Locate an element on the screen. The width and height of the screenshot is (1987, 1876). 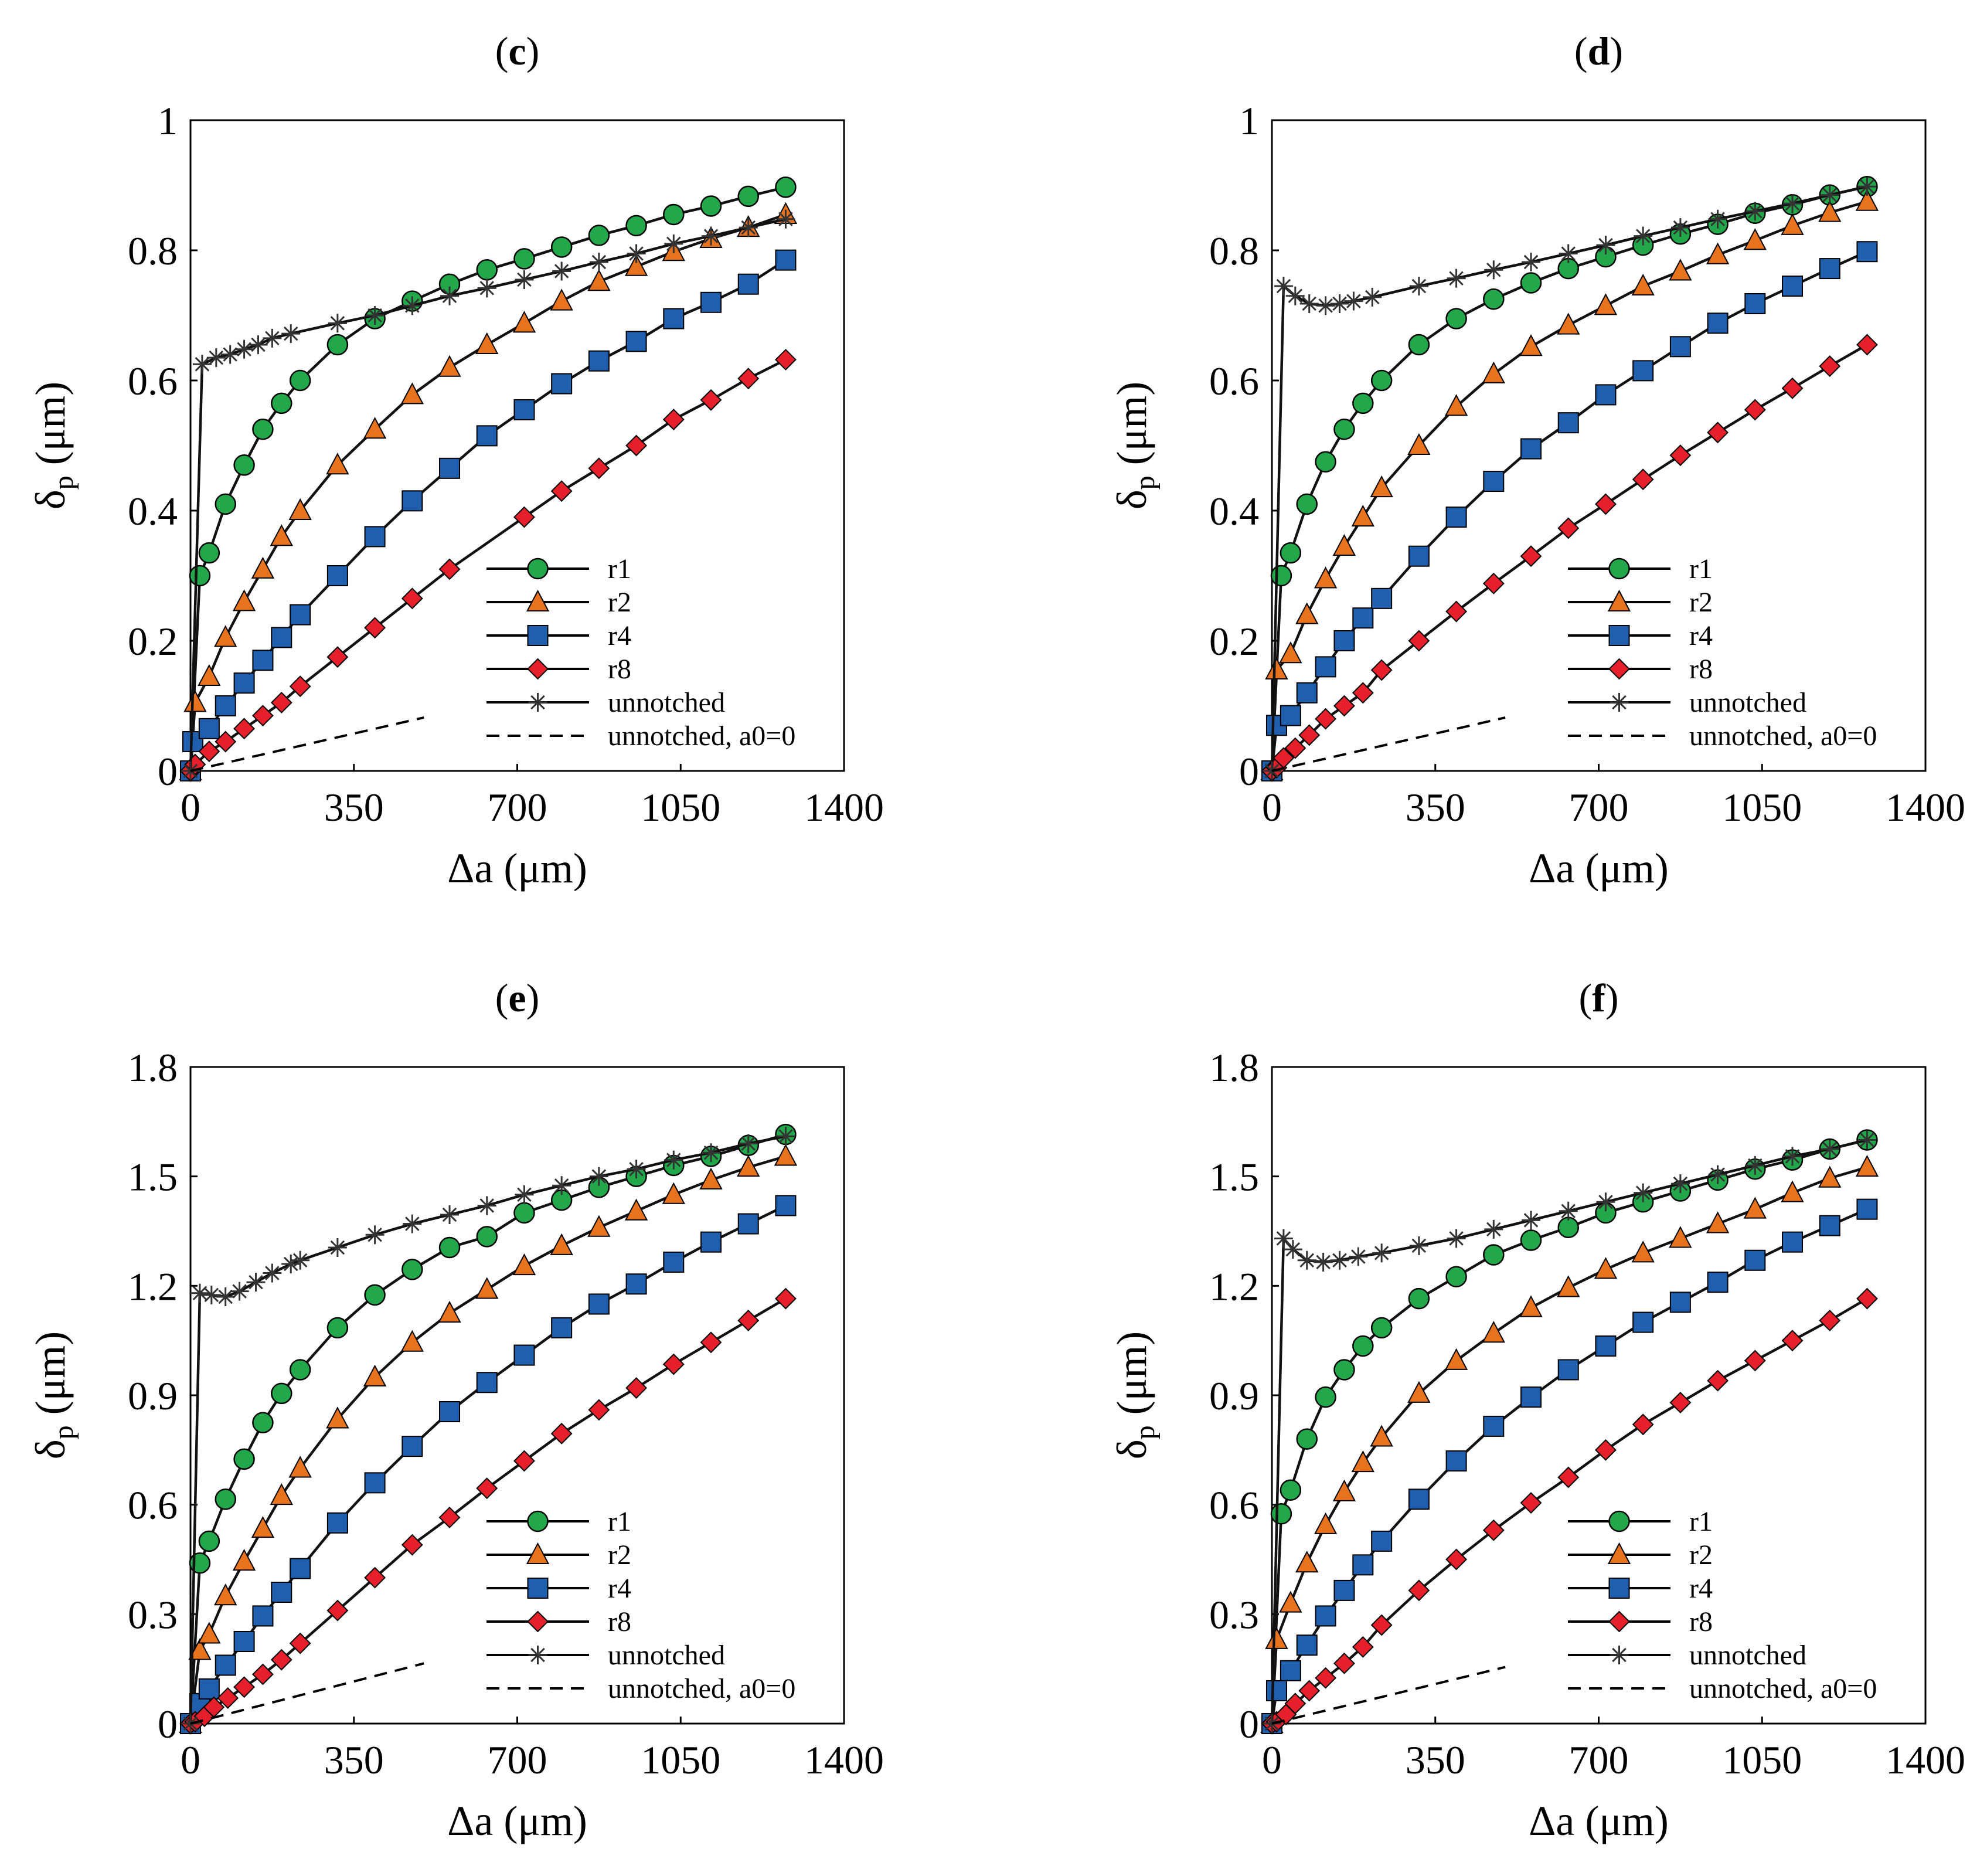
legend-label: unnotched, a0=0 is located at coordinates (701, 1688).